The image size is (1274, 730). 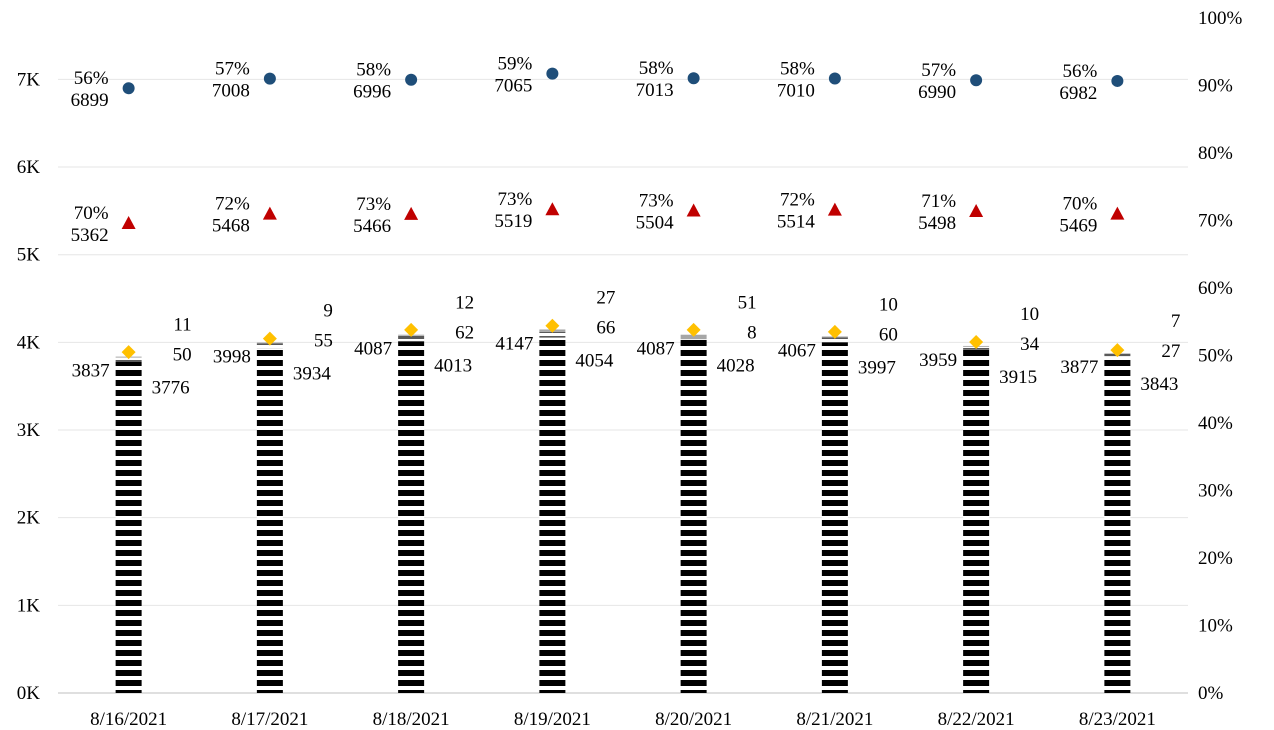 I want to click on circle-value-label: 6982, so click(x=1078, y=93).